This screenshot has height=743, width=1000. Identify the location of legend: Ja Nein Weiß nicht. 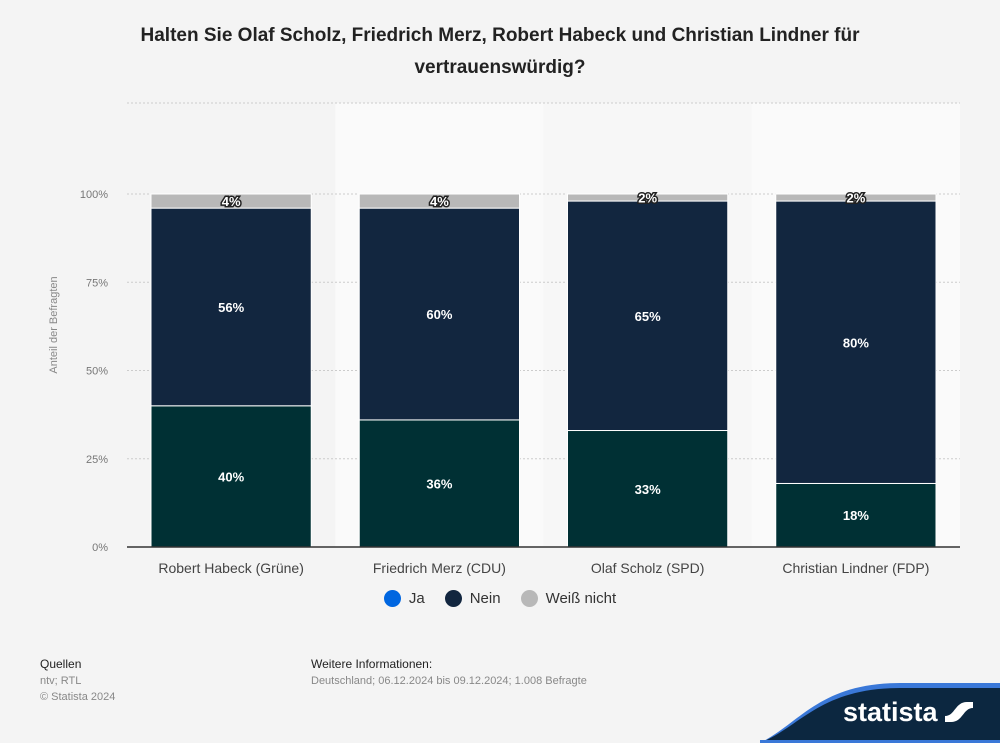
(500, 598).